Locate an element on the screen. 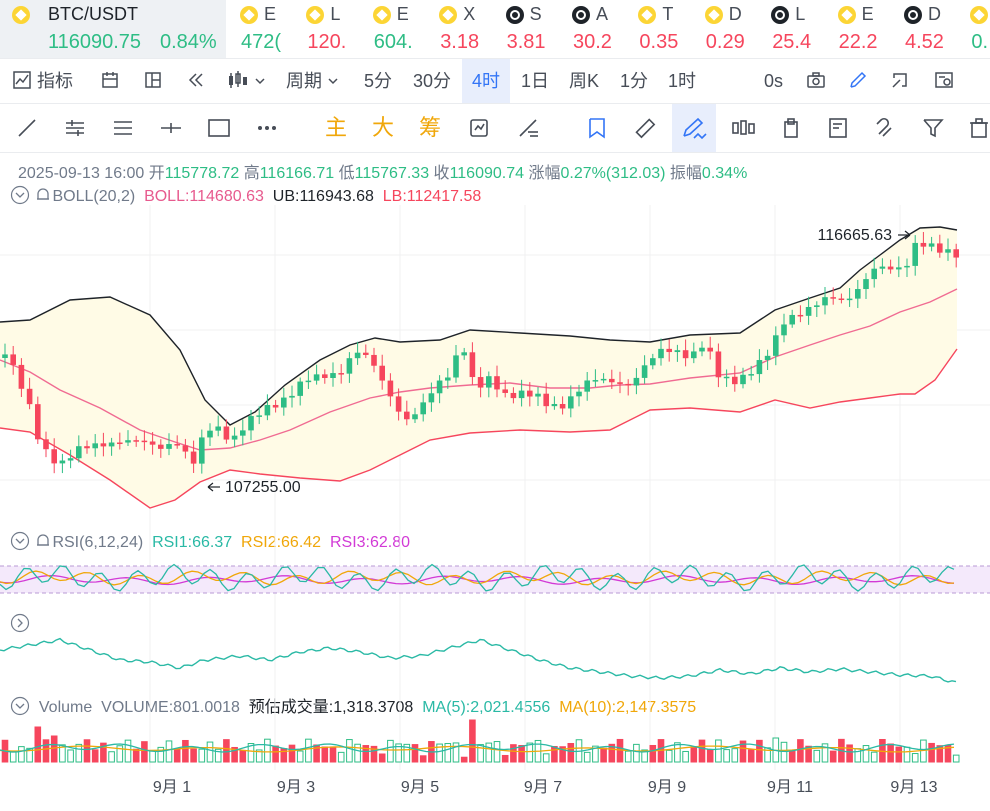 The width and height of the screenshot is (990, 811). scale-icon is located at coordinates (528, 128).